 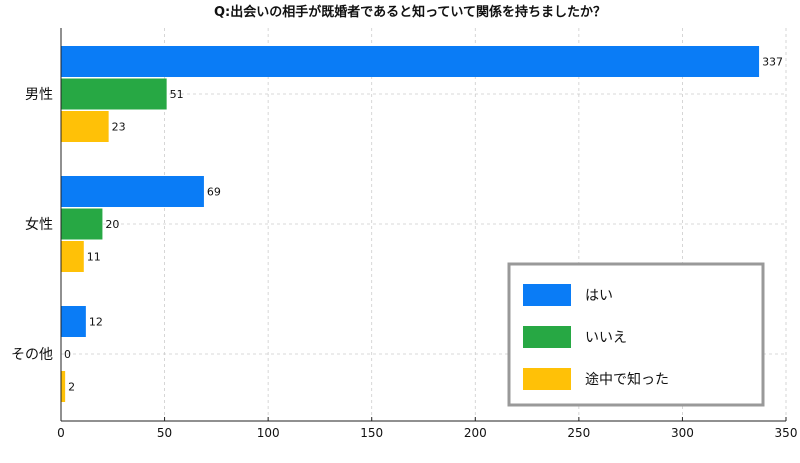 What do you see at coordinates (772, 62) in the screenshot?
I see `data-label: 337` at bounding box center [772, 62].